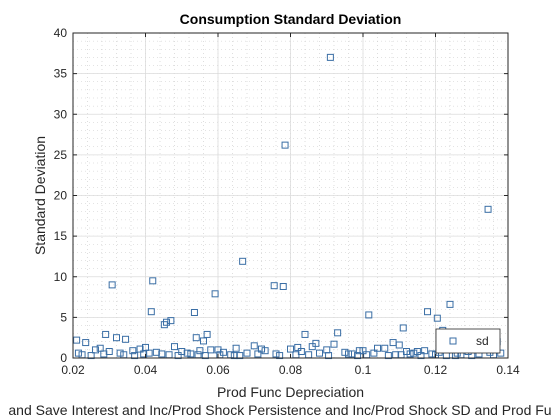 The image size is (560, 420). Describe the element at coordinates (61, 114) in the screenshot. I see `y-tick-label: 30` at that location.